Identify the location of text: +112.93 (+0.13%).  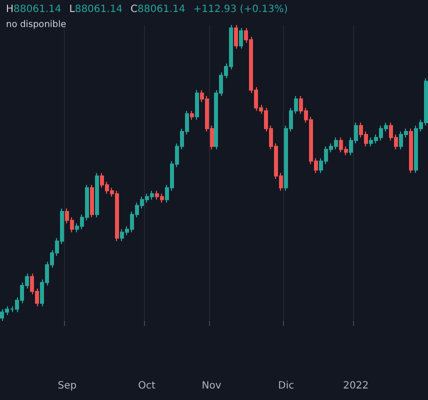
(240, 9).